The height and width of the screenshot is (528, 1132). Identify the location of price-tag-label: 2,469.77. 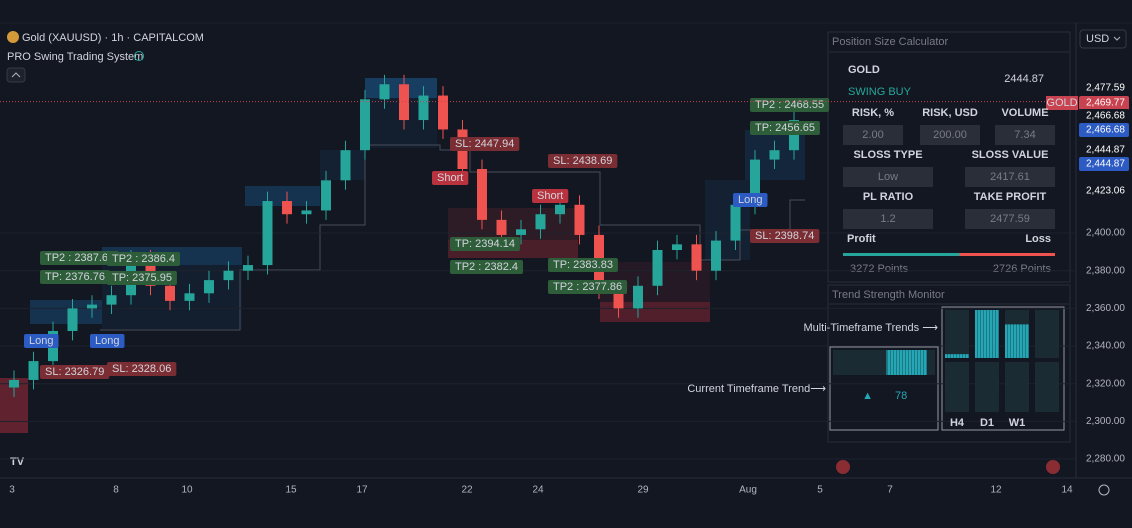
(1105, 103).